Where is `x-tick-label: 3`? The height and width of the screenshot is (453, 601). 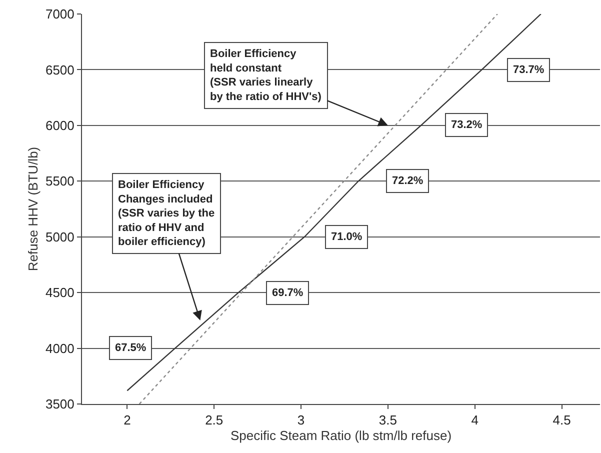 x-tick-label: 3 is located at coordinates (301, 420).